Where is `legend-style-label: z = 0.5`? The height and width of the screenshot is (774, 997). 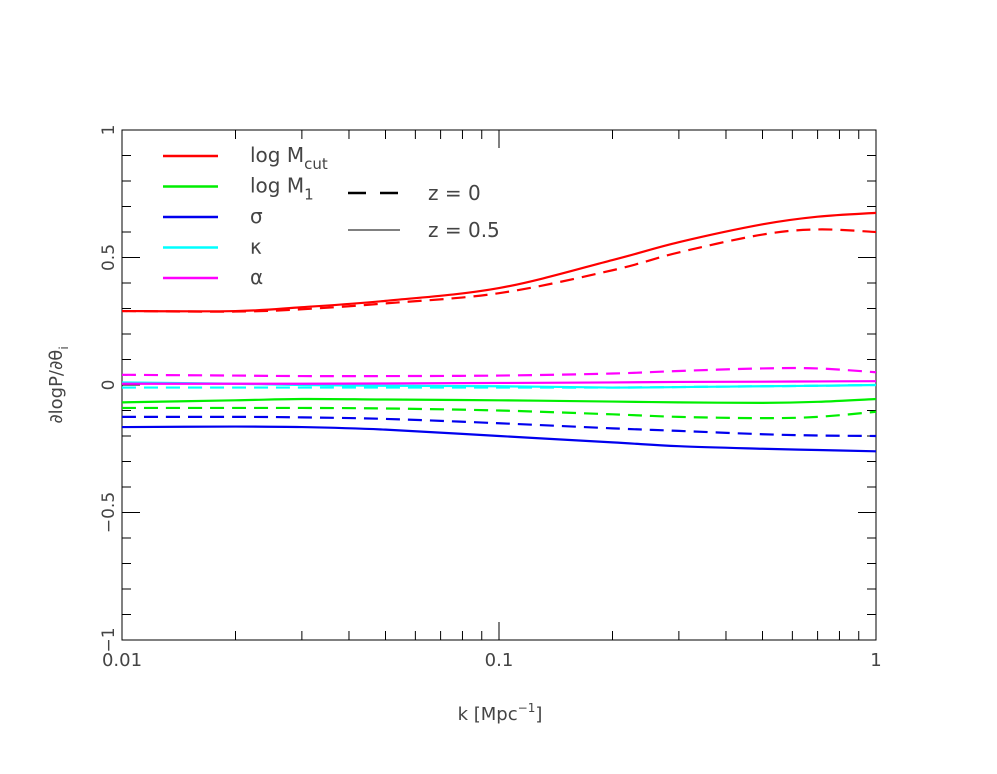 legend-style-label: z = 0.5 is located at coordinates (464, 230).